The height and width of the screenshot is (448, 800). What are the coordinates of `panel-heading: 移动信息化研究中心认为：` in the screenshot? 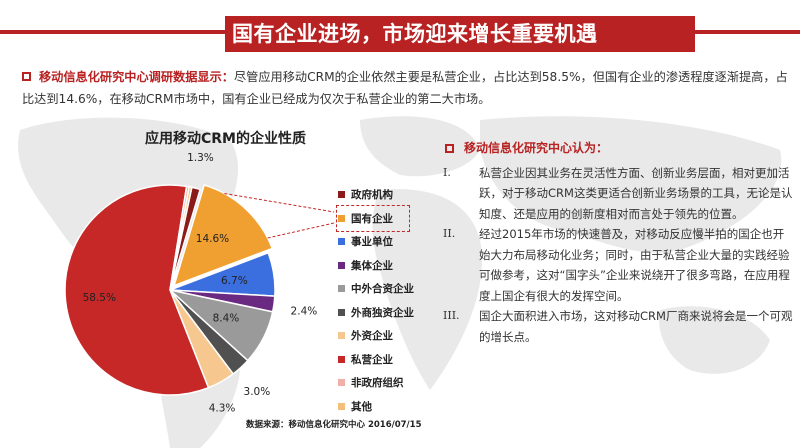 It's located at (619, 148).